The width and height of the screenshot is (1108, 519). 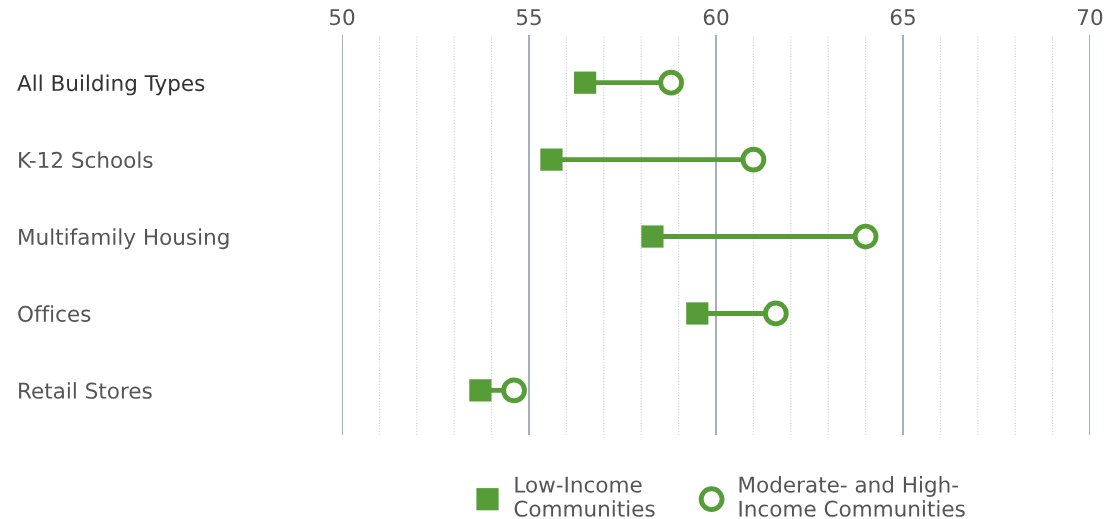 What do you see at coordinates (111, 85) in the screenshot?
I see `y-tick-label: All Building Types` at bounding box center [111, 85].